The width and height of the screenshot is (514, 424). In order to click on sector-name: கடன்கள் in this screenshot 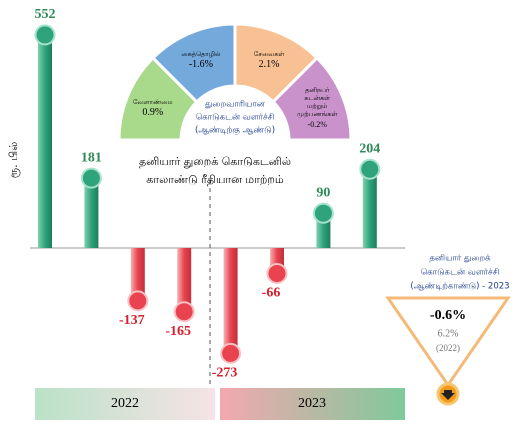, I will do `click(317, 98)`.